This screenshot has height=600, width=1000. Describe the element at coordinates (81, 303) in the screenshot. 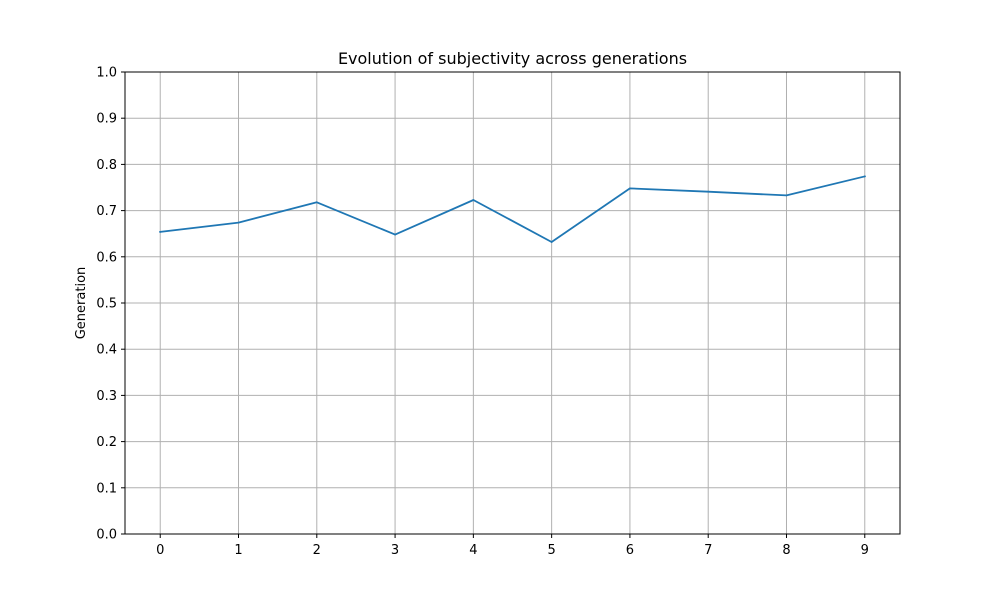

I see `y-axis-label: Generation` at that location.